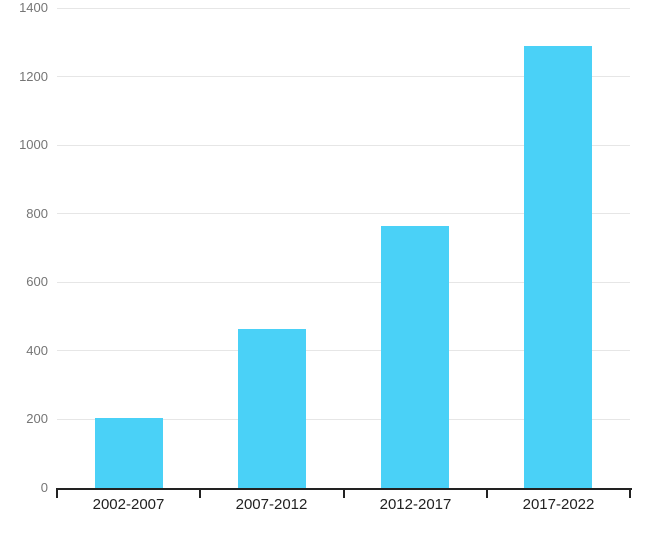  I want to click on y-axis-tick-label: 200, so click(37, 419).